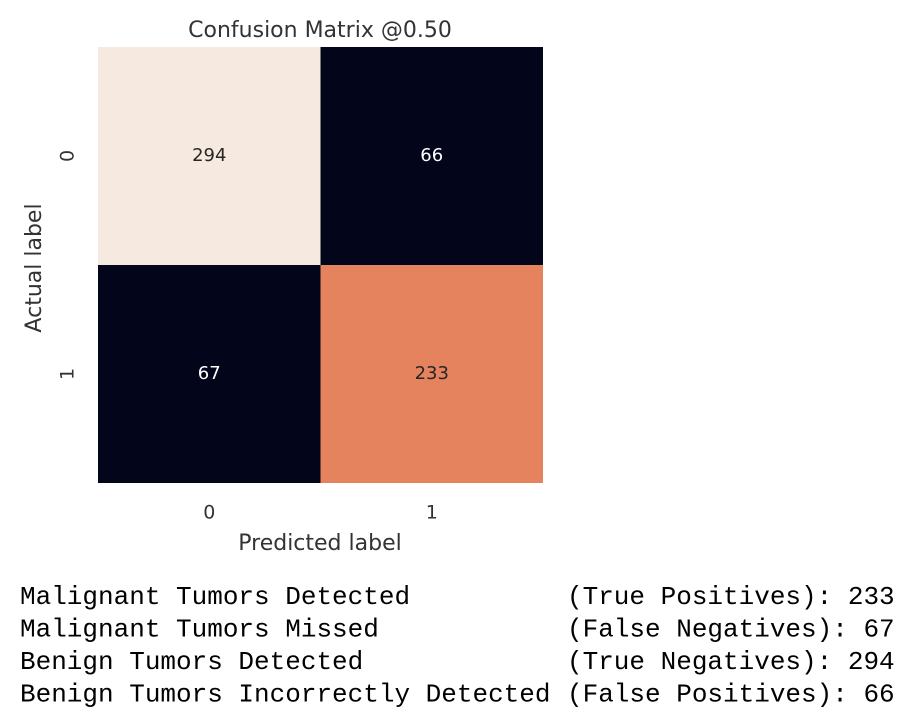 This screenshot has height=712, width=916. Describe the element at coordinates (68, 374) in the screenshot. I see `y-tick-label: 1` at that location.